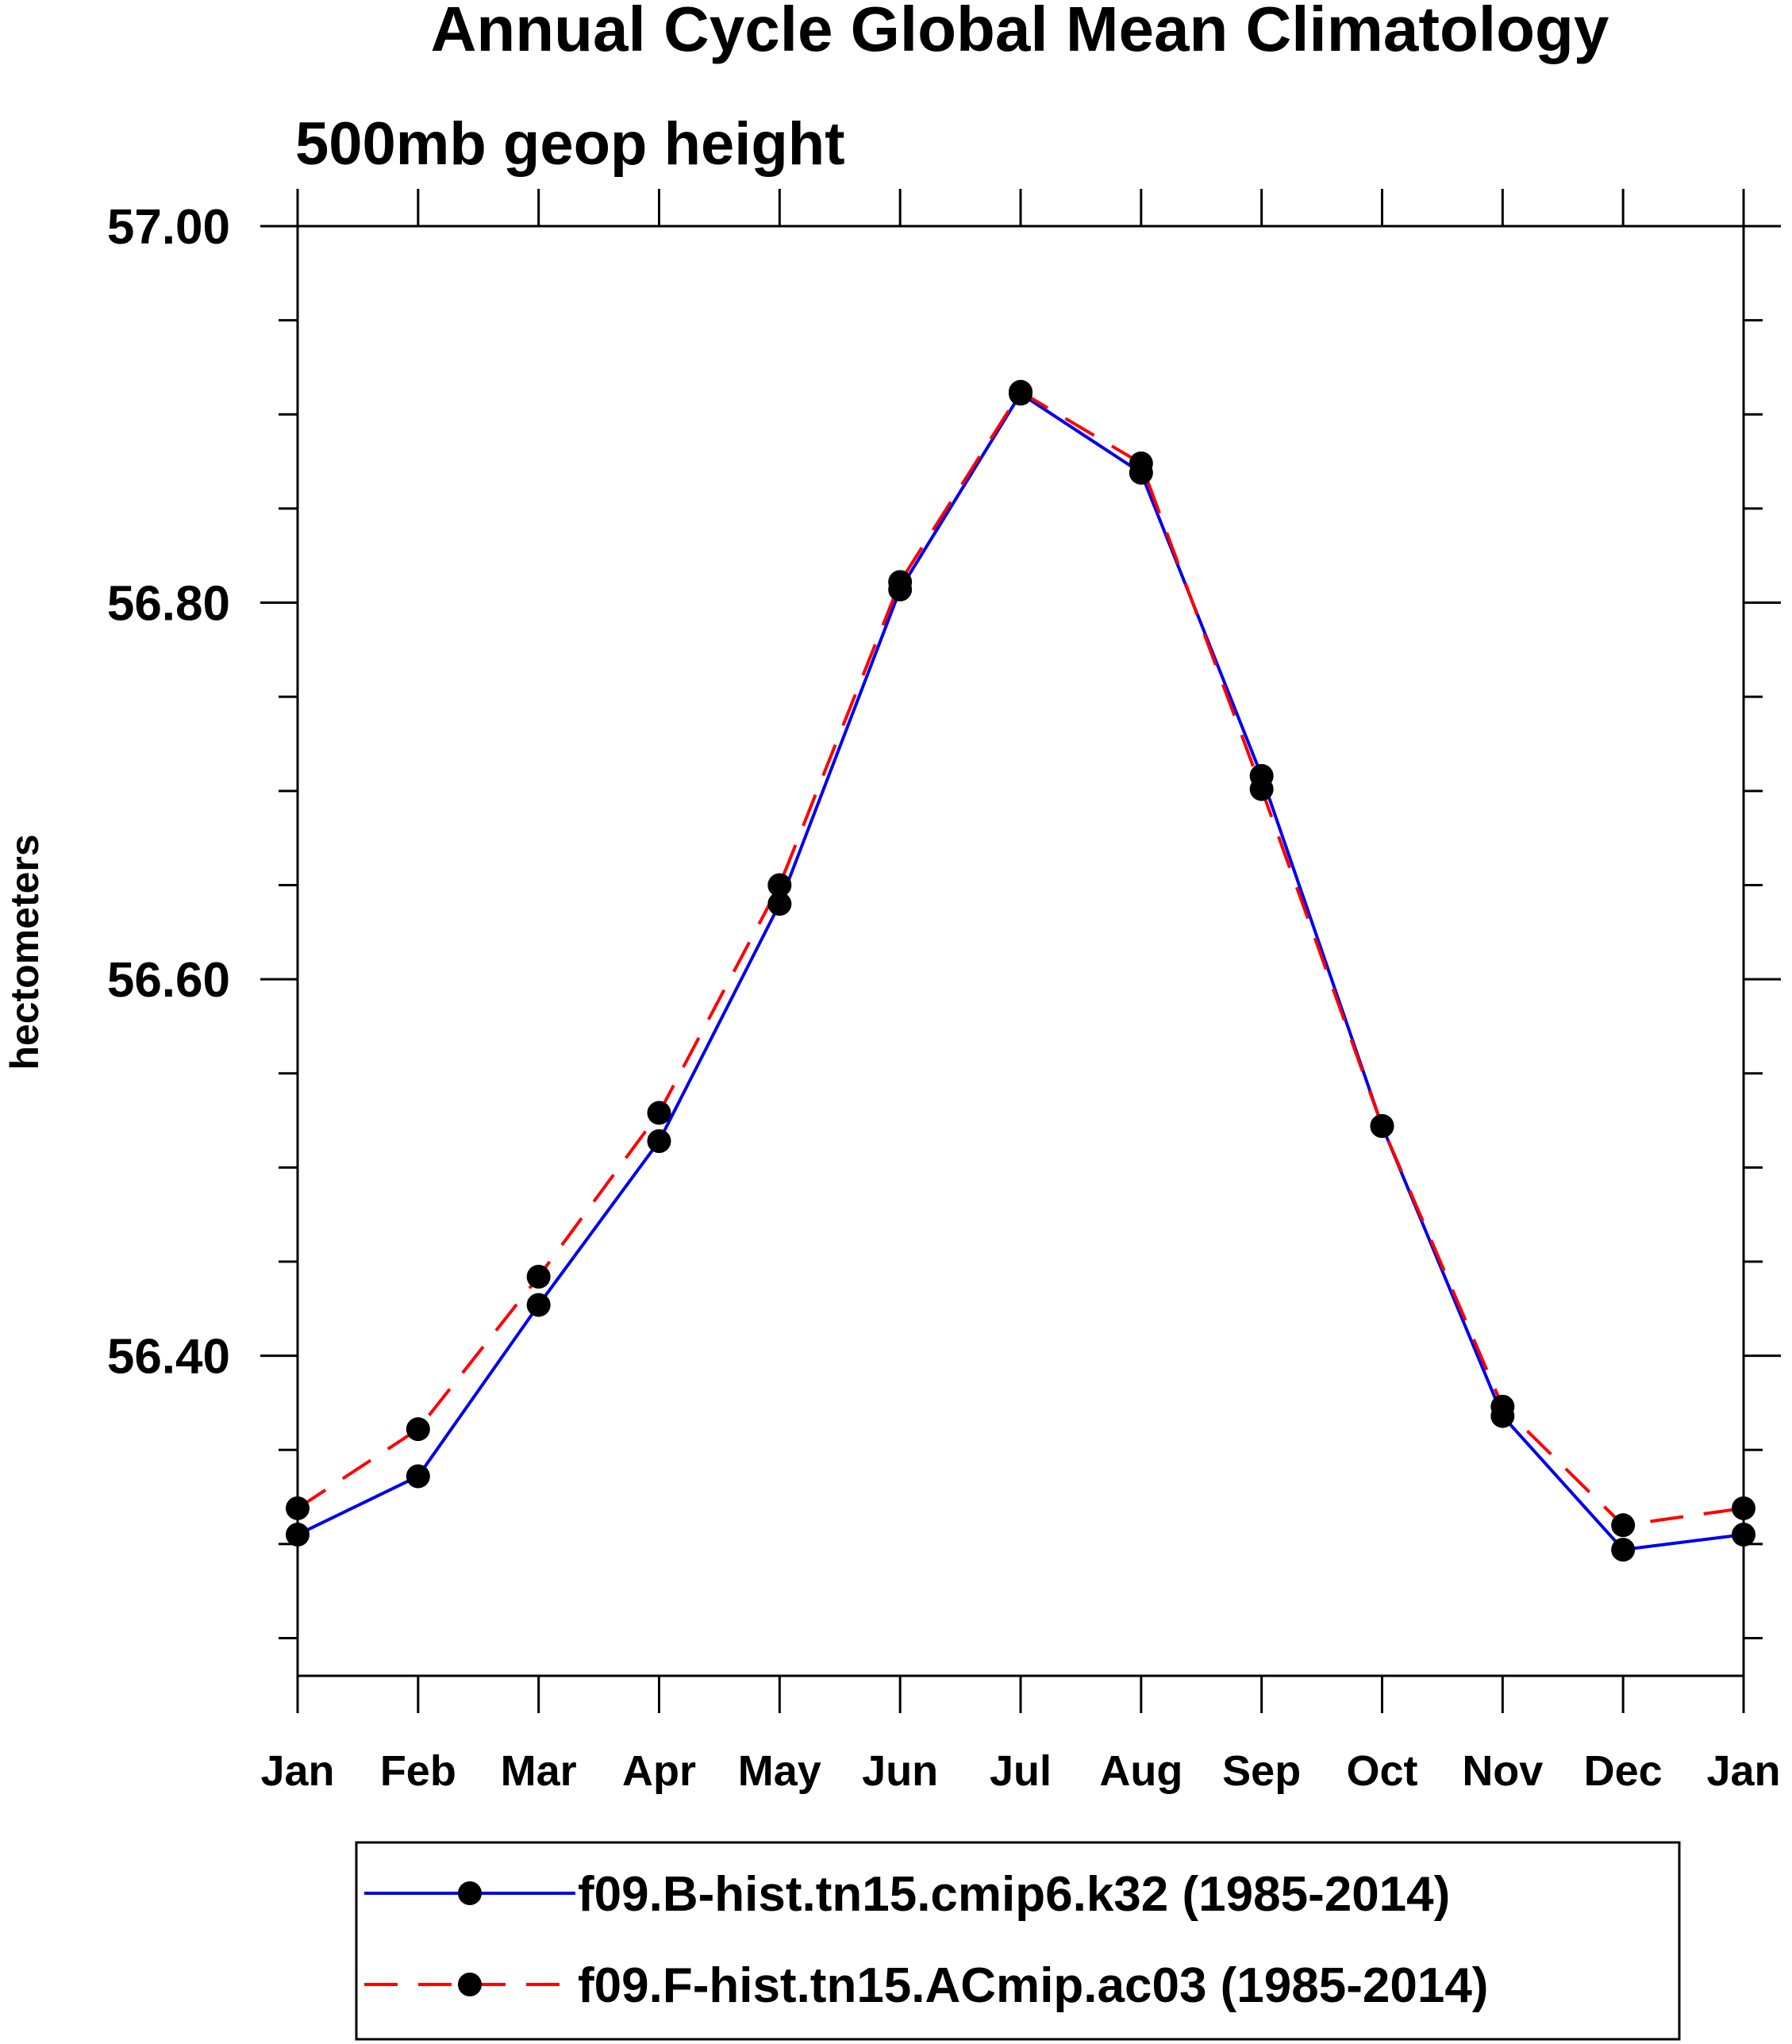  I want to click on x-tick-label: Sep, so click(1261, 1771).